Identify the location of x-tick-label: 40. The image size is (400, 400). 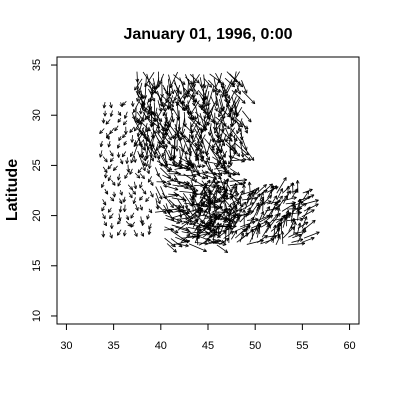
(161, 346).